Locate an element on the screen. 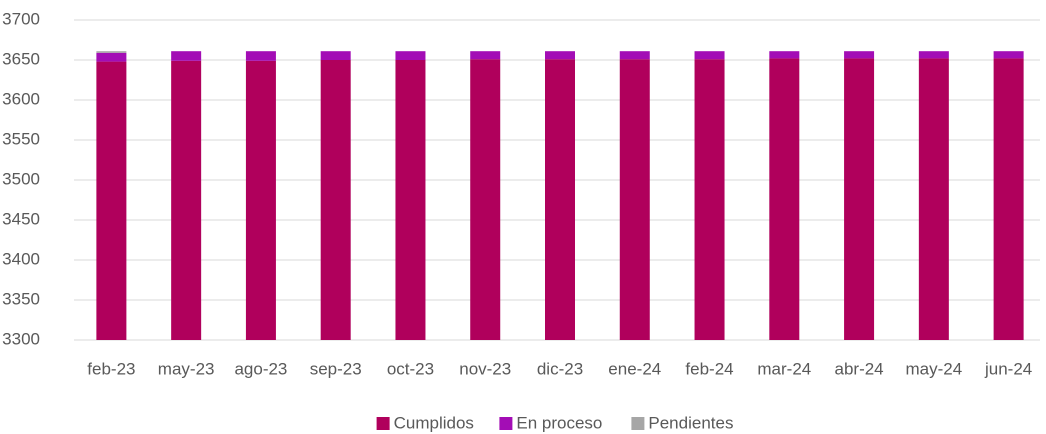  x-tick-label: nov-23 is located at coordinates (485, 368).